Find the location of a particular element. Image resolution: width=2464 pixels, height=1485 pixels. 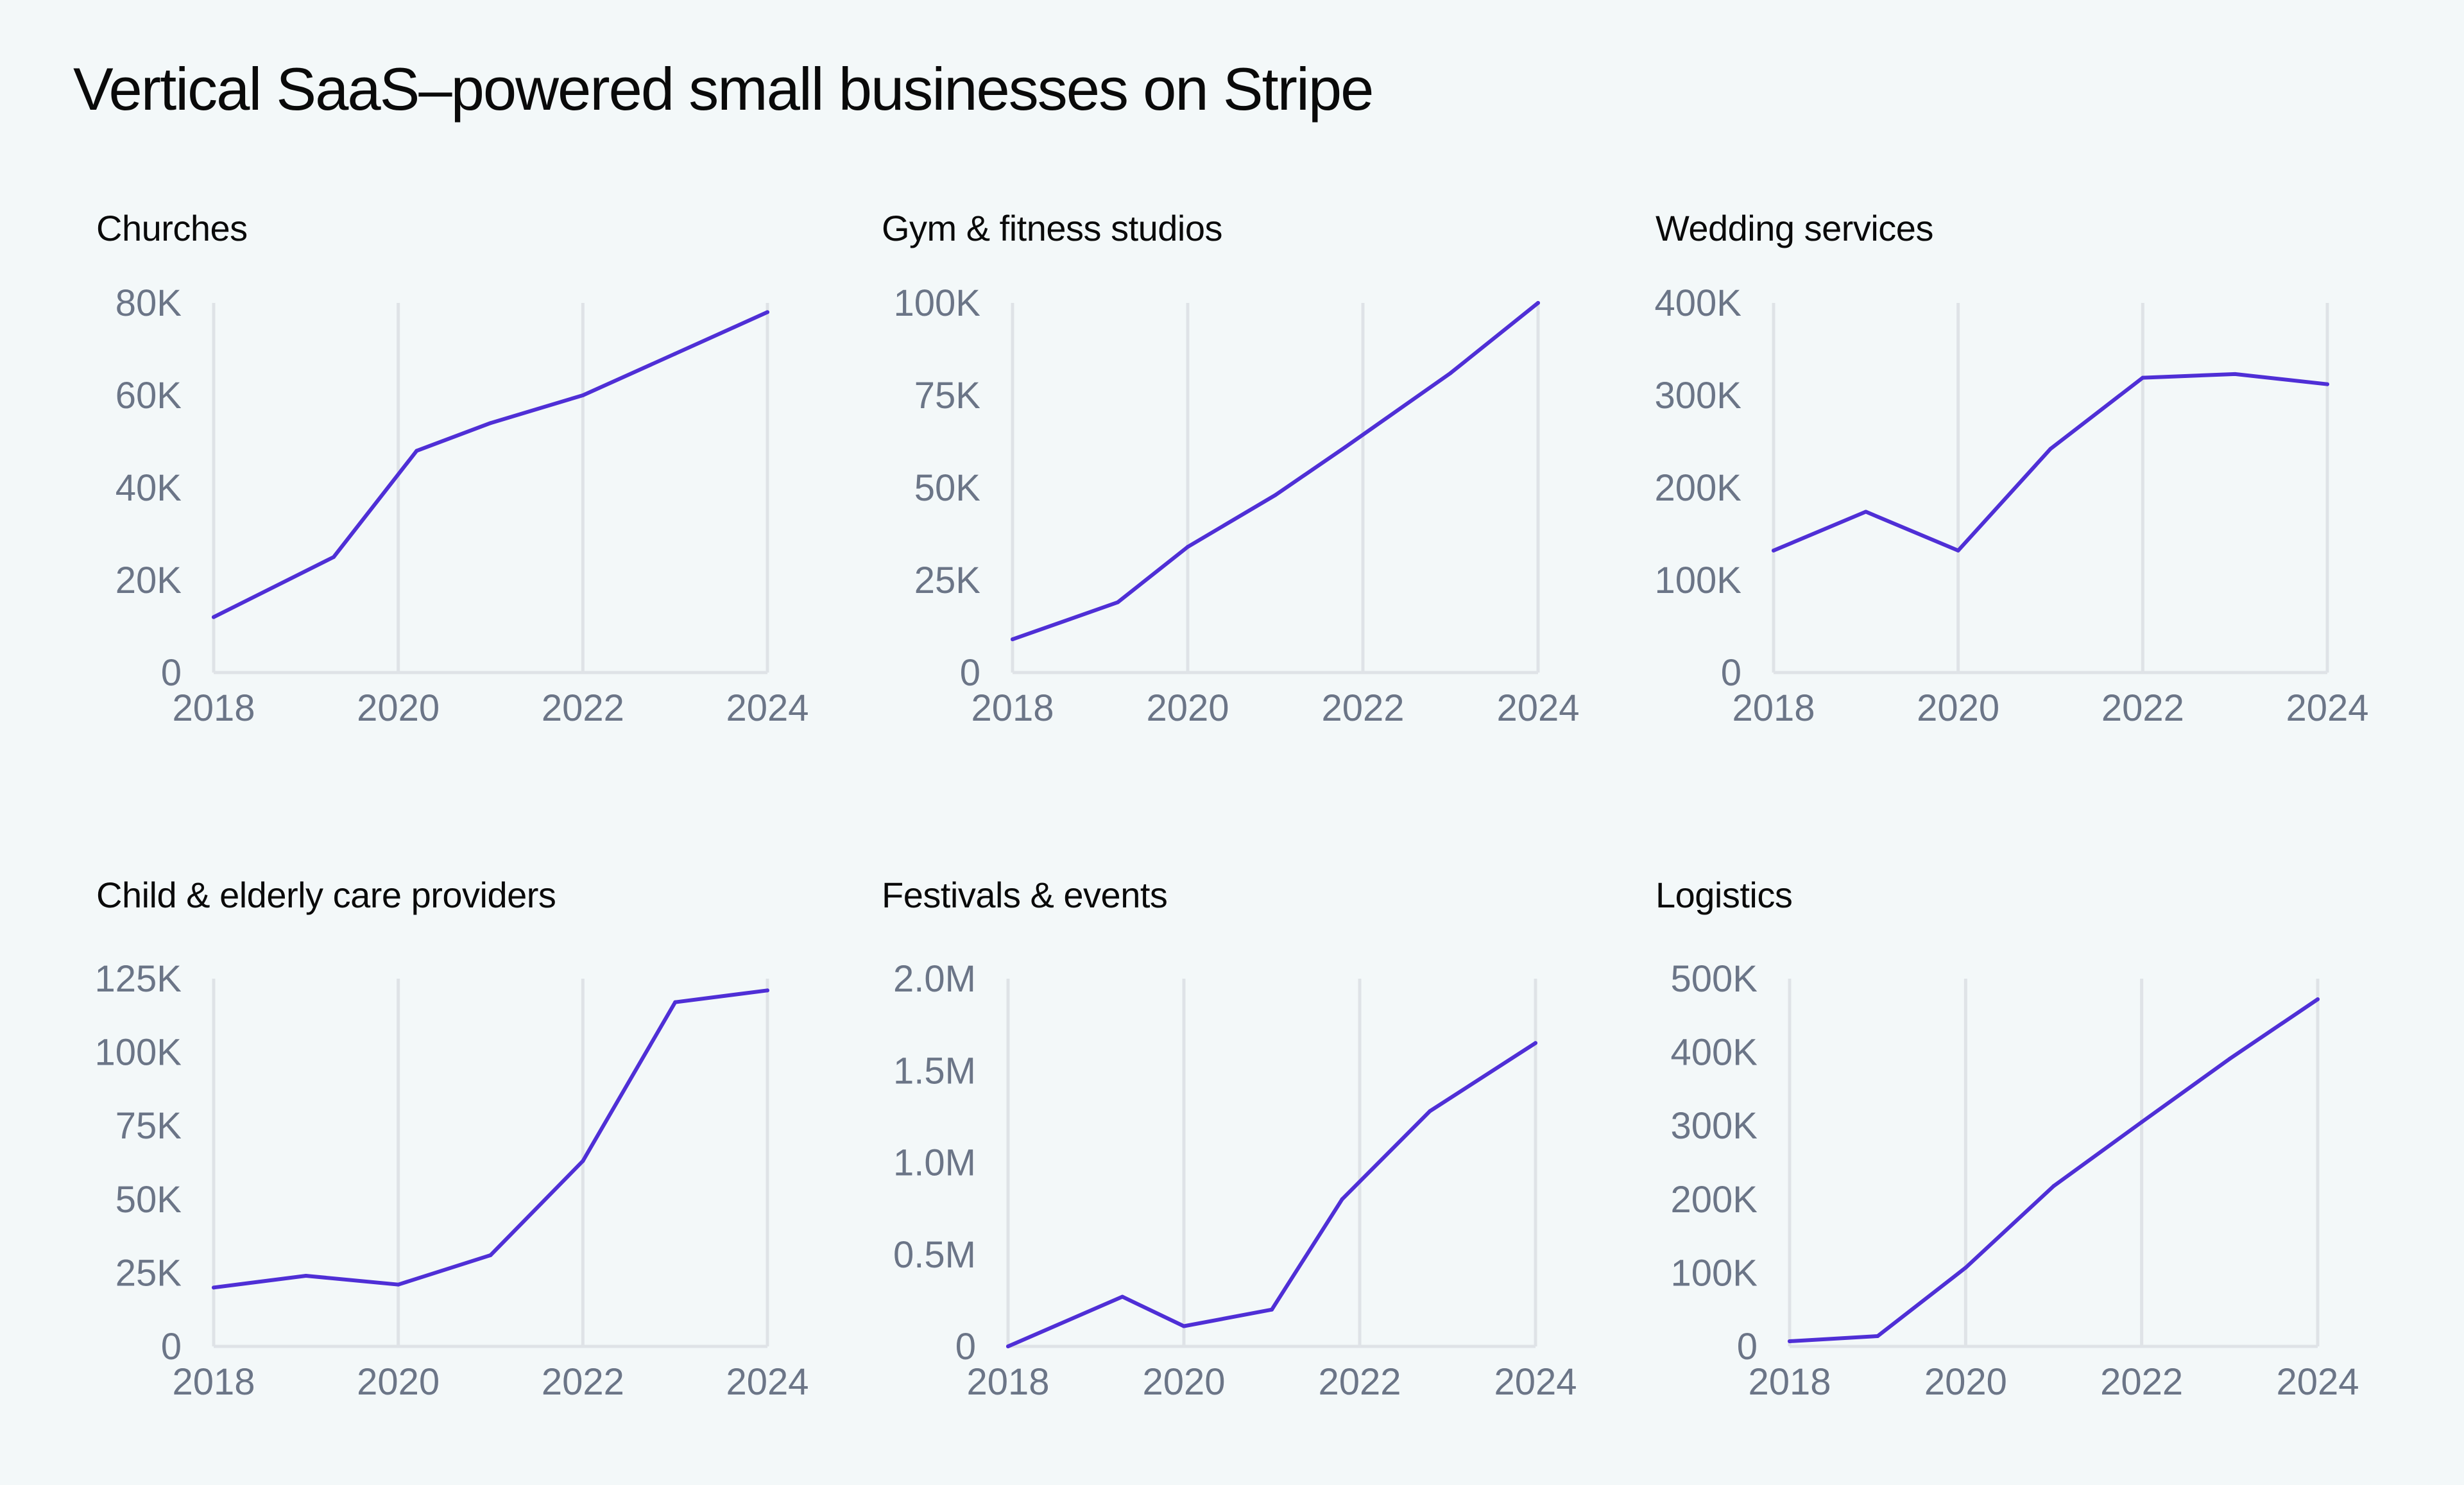

y-tick-label: 20K is located at coordinates (149, 580).